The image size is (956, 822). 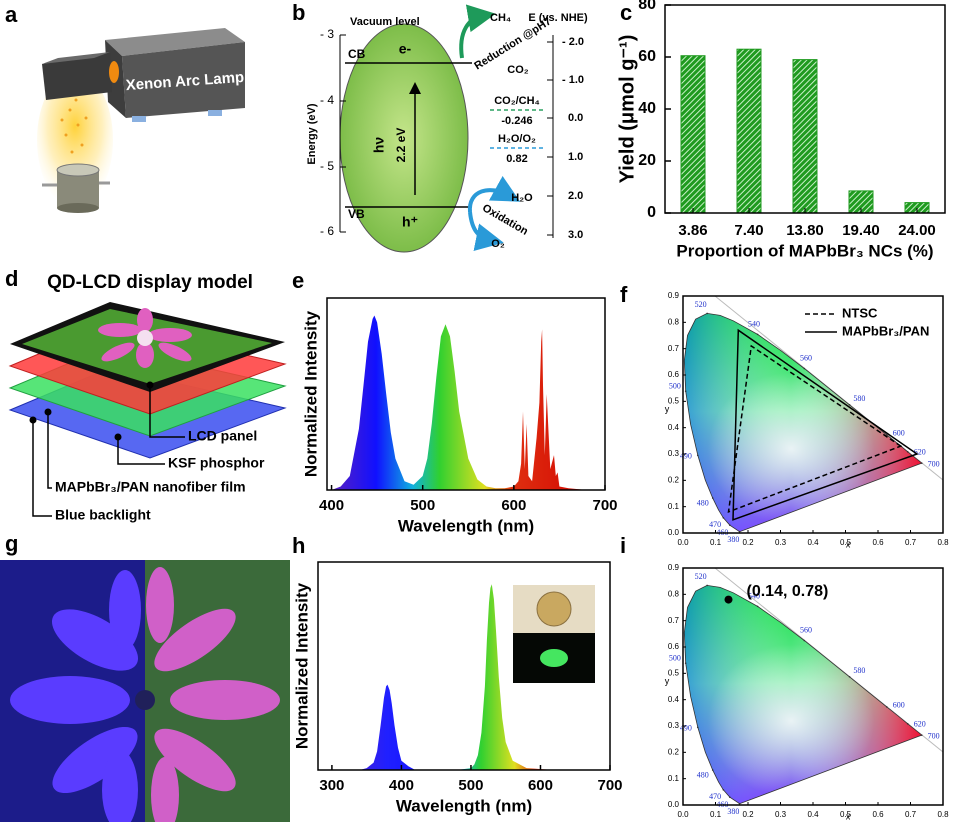 What do you see at coordinates (379, 145) in the screenshot?
I see `photon: hν` at bounding box center [379, 145].